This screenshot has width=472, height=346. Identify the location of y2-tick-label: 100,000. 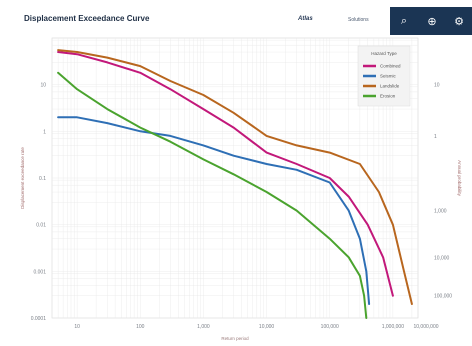
(443, 297).